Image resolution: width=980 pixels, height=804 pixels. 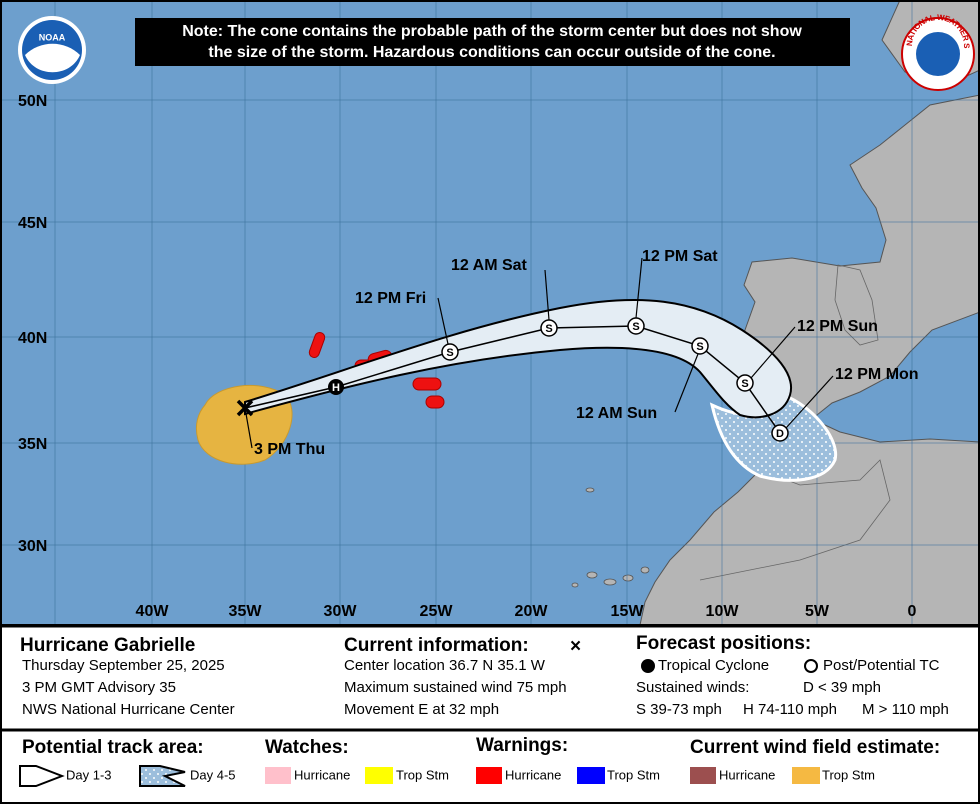 I want to click on forecast-label: 12 PM Sun, so click(x=837, y=326).